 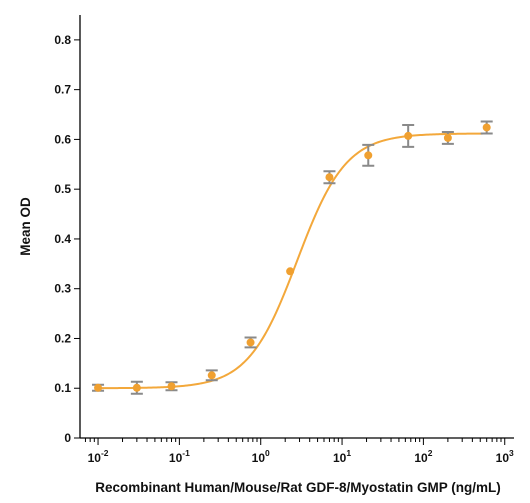 What do you see at coordinates (67, 438) in the screenshot?
I see `y-tick-label: 0` at bounding box center [67, 438].